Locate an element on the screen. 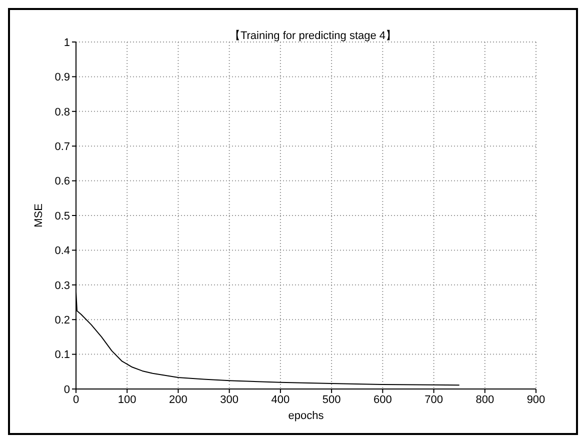 This screenshot has width=582, height=439. x-tick-label: 200 is located at coordinates (178, 400).